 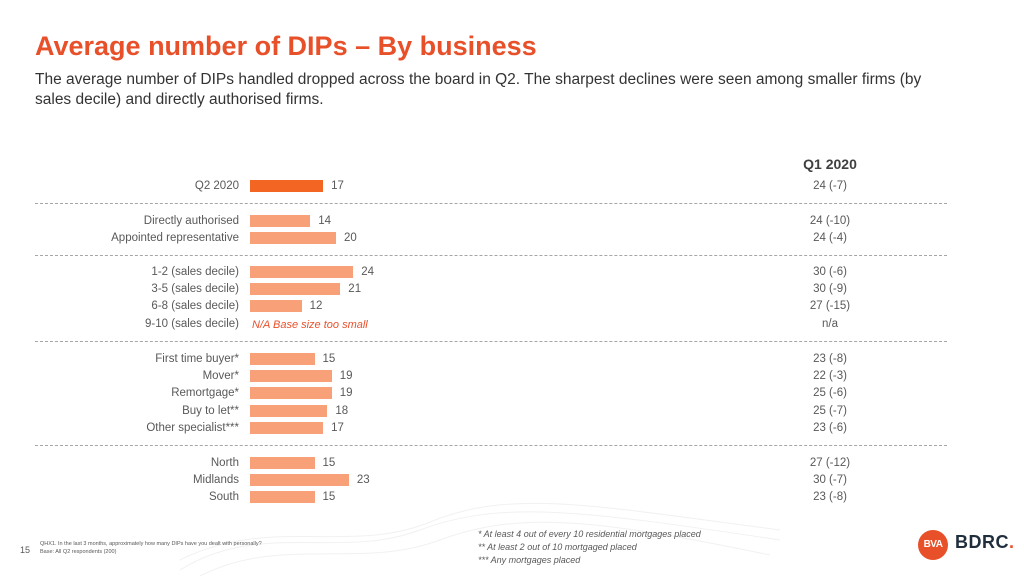 I want to click on row-label: 9-10 (sales decile), so click(x=192, y=323).